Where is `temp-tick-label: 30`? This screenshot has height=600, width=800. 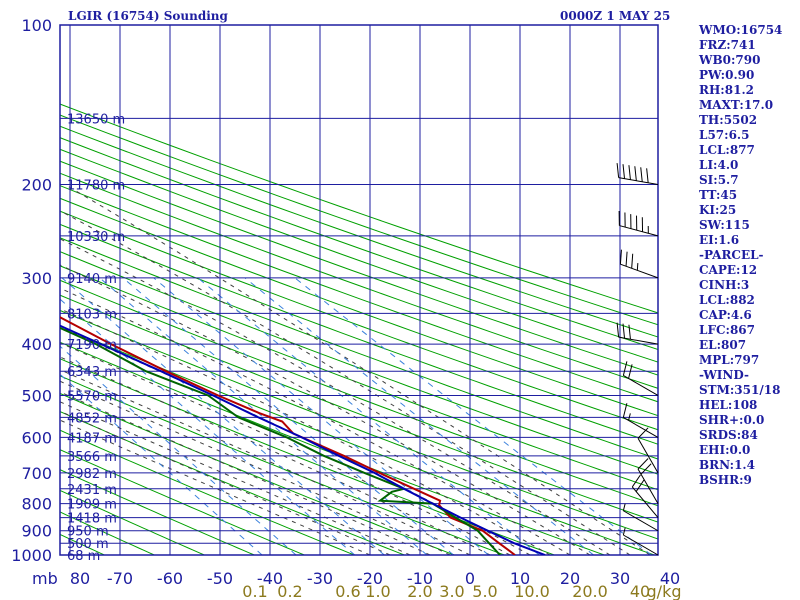 temp-tick-label: 30 is located at coordinates (620, 578).